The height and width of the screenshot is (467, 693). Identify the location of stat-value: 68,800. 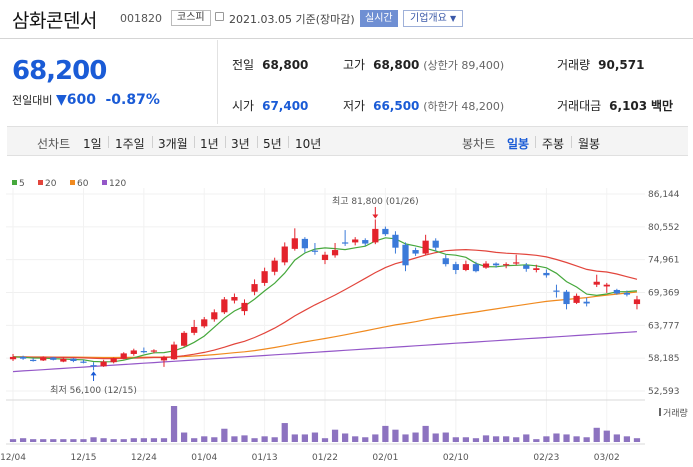
(396, 65).